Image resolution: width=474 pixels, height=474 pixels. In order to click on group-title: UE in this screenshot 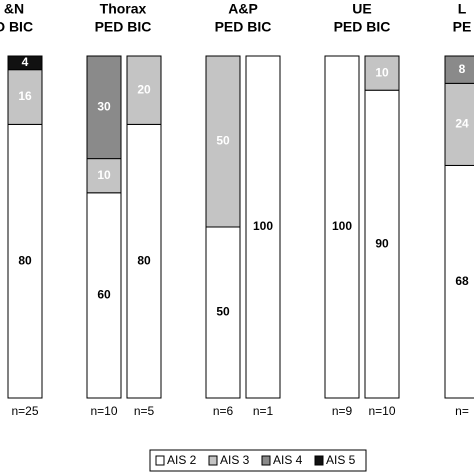, I will do `click(361, 9)`.